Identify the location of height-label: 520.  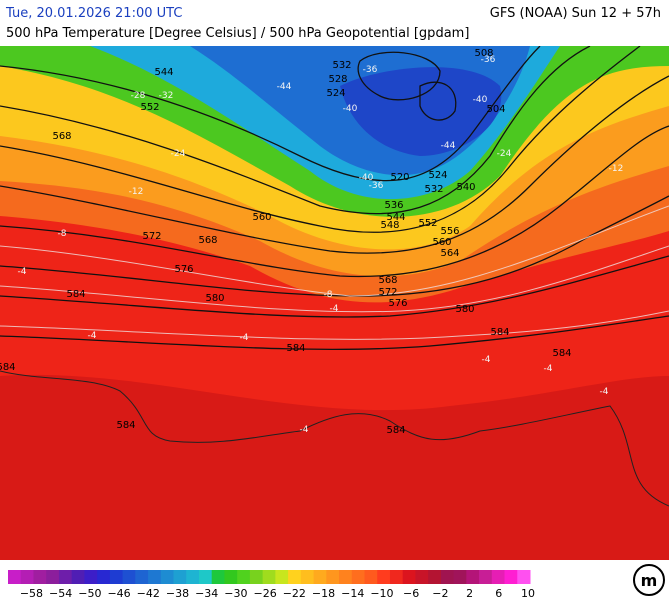
(399, 177).